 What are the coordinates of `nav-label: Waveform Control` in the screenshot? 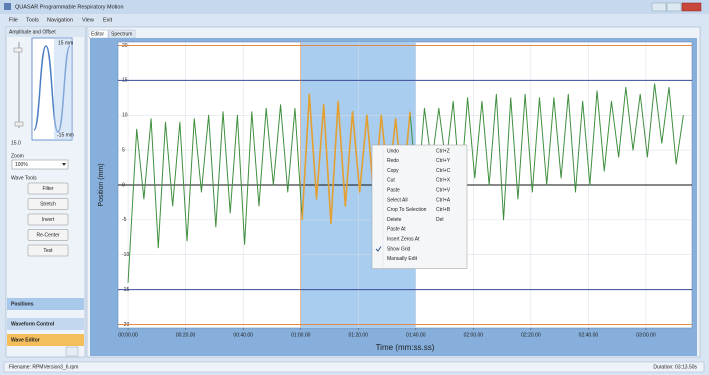 It's located at (33, 324).